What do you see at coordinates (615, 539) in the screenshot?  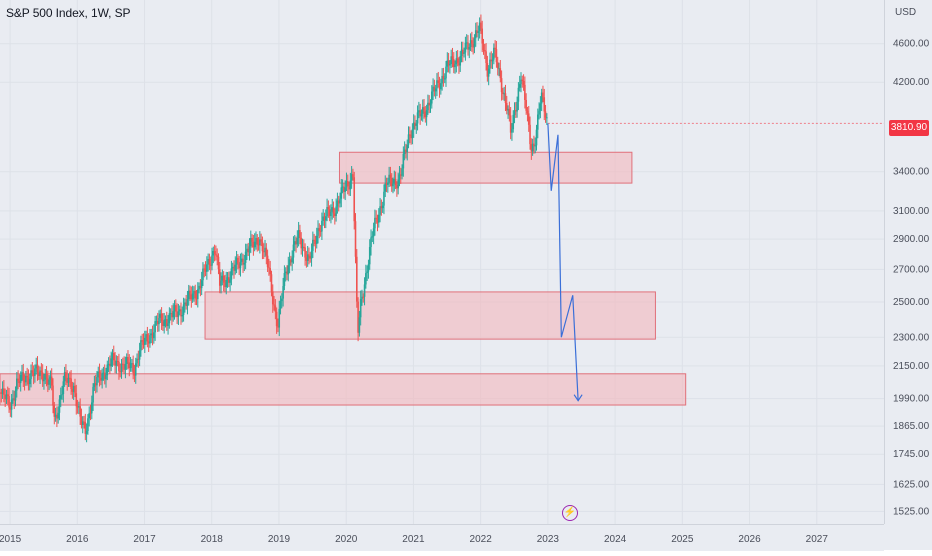 I see `year-tick-label: 2024` at bounding box center [615, 539].